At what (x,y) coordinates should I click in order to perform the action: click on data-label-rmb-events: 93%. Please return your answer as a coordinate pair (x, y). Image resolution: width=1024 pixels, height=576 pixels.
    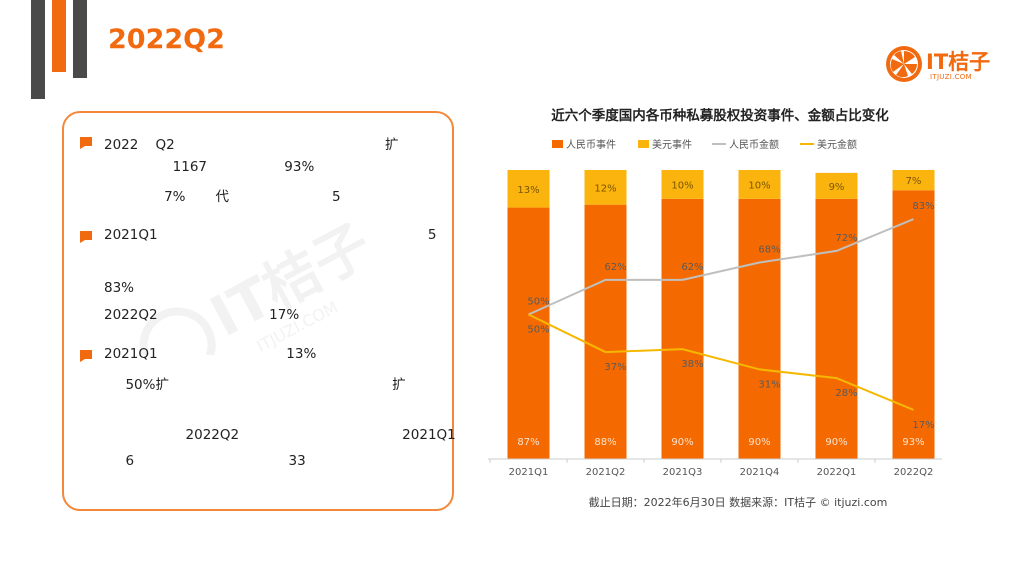
    Looking at the image, I should click on (913, 442).